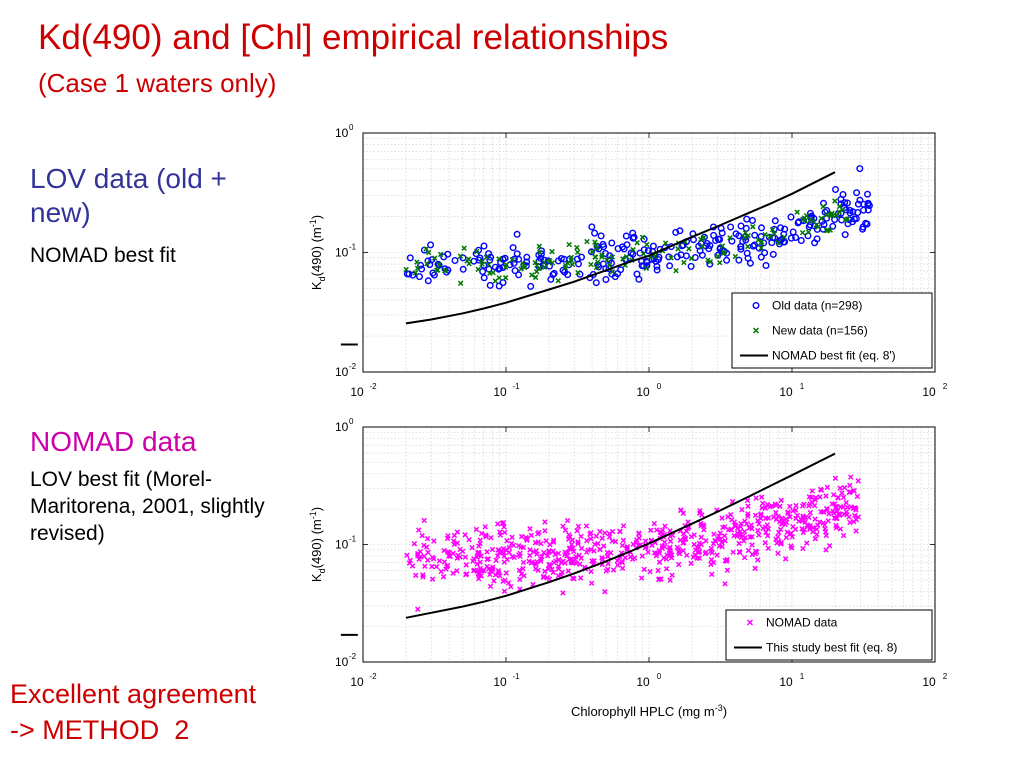 This screenshot has width=1024, height=768. What do you see at coordinates (351, 421) in the screenshot?
I see `y-tick-label-exponent: 0` at bounding box center [351, 421].